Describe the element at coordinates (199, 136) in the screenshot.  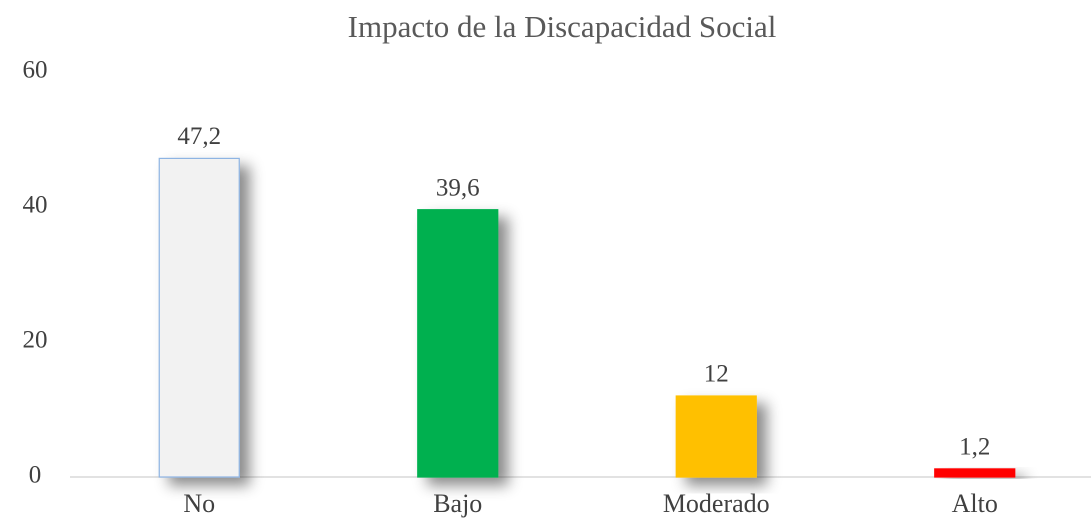
I see `data-label: 47,2` at that location.